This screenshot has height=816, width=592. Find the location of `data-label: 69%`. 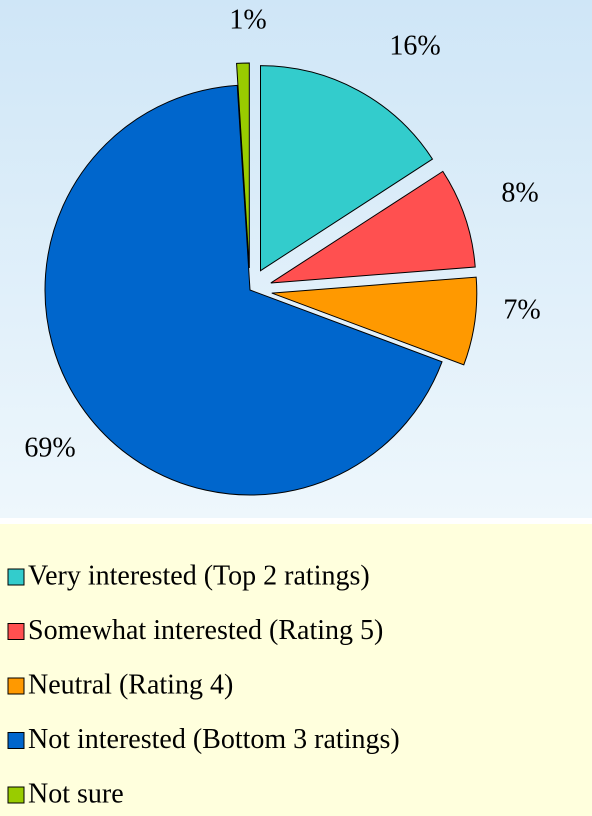

data-label: 69% is located at coordinates (49, 447).